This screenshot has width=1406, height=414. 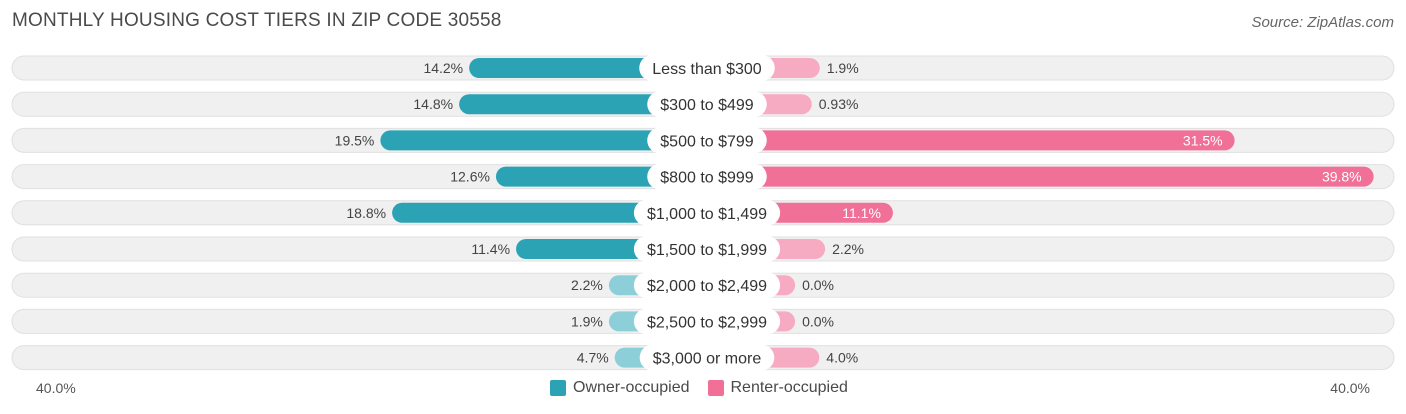 I want to click on bar-row: Less than $300 14.2% 1.9%, so click(x=703, y=68).